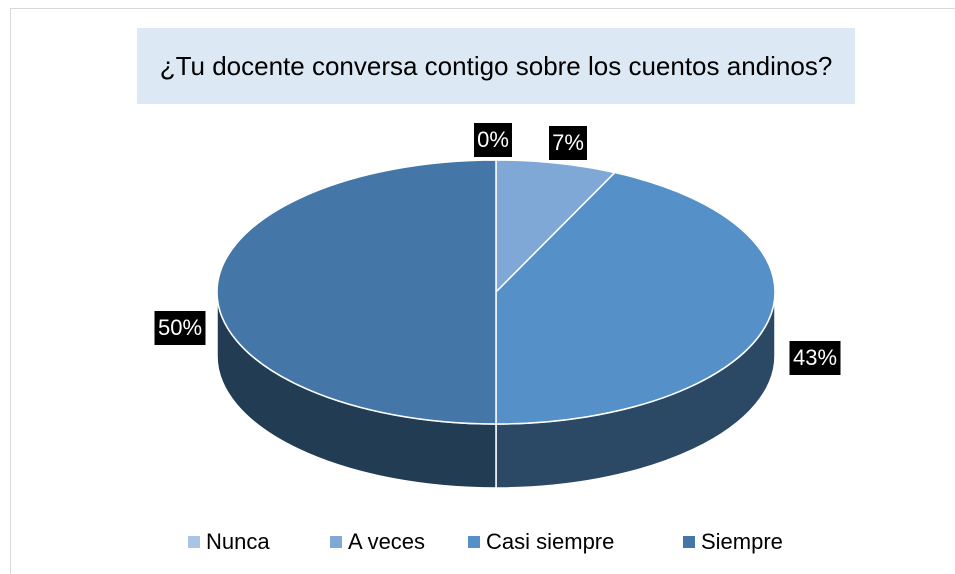 This screenshot has width=955, height=574. I want to click on legend-label: A veces, so click(386, 541).